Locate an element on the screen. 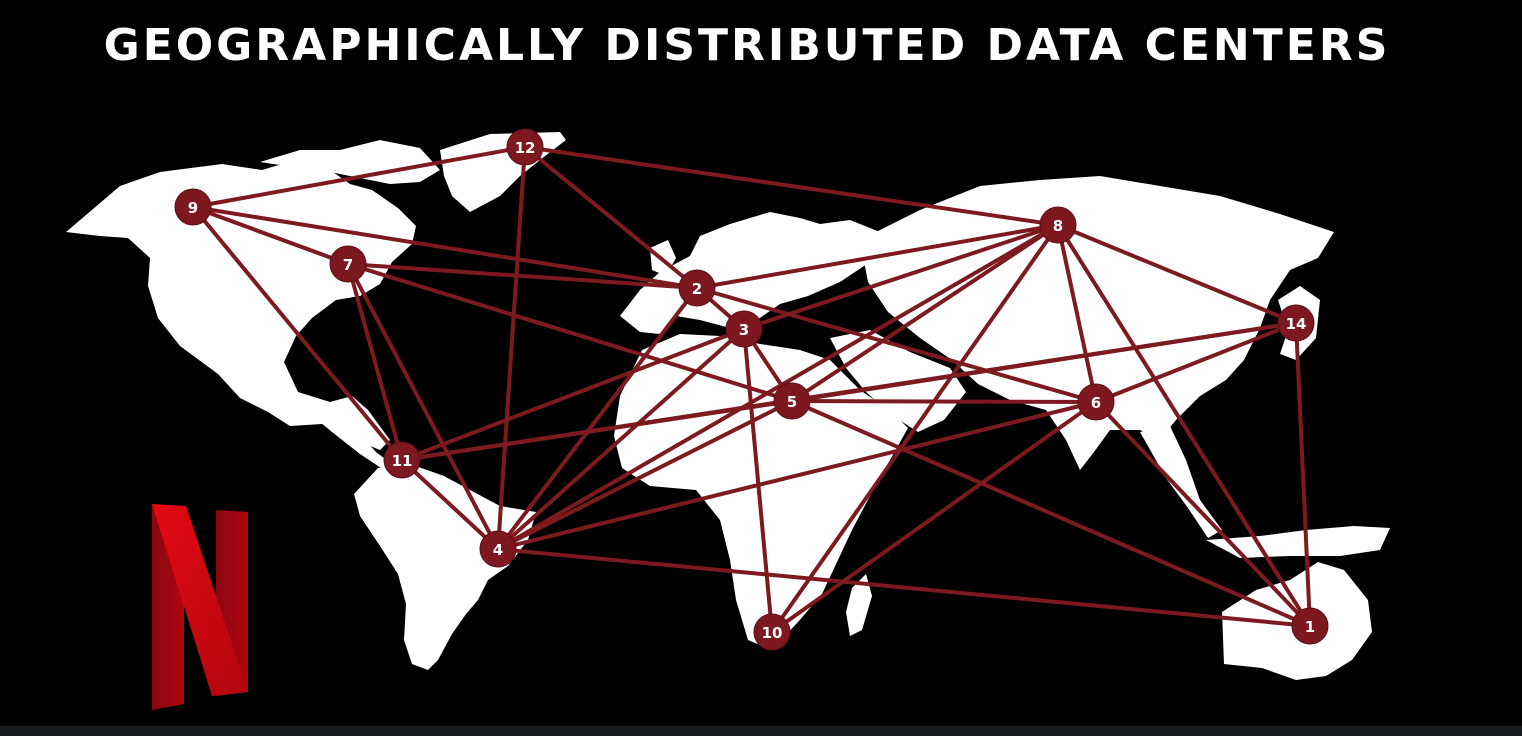 This screenshot has height=736, width=1522. node-label: 11 is located at coordinates (402, 461).